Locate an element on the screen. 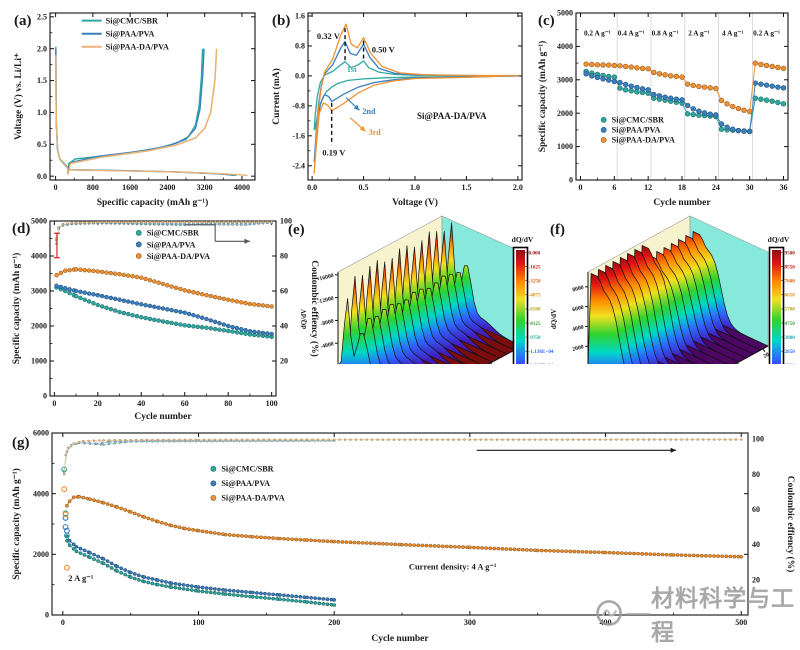 The height and width of the screenshot is (650, 800). x-tick-label: 0.0 is located at coordinates (312, 187).